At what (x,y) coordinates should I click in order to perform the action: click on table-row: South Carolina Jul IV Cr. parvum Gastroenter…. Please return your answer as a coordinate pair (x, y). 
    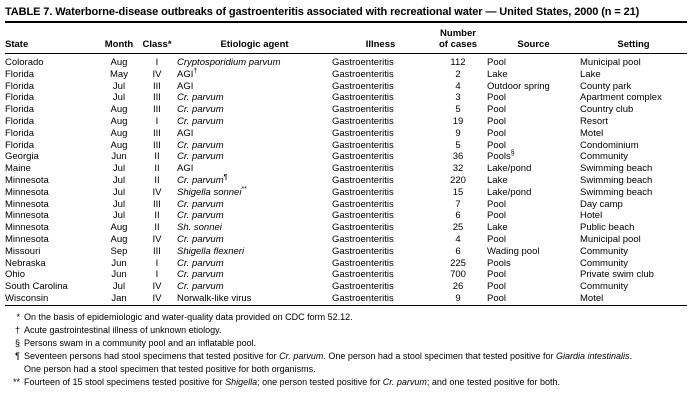
    Looking at the image, I should click on (346, 287).